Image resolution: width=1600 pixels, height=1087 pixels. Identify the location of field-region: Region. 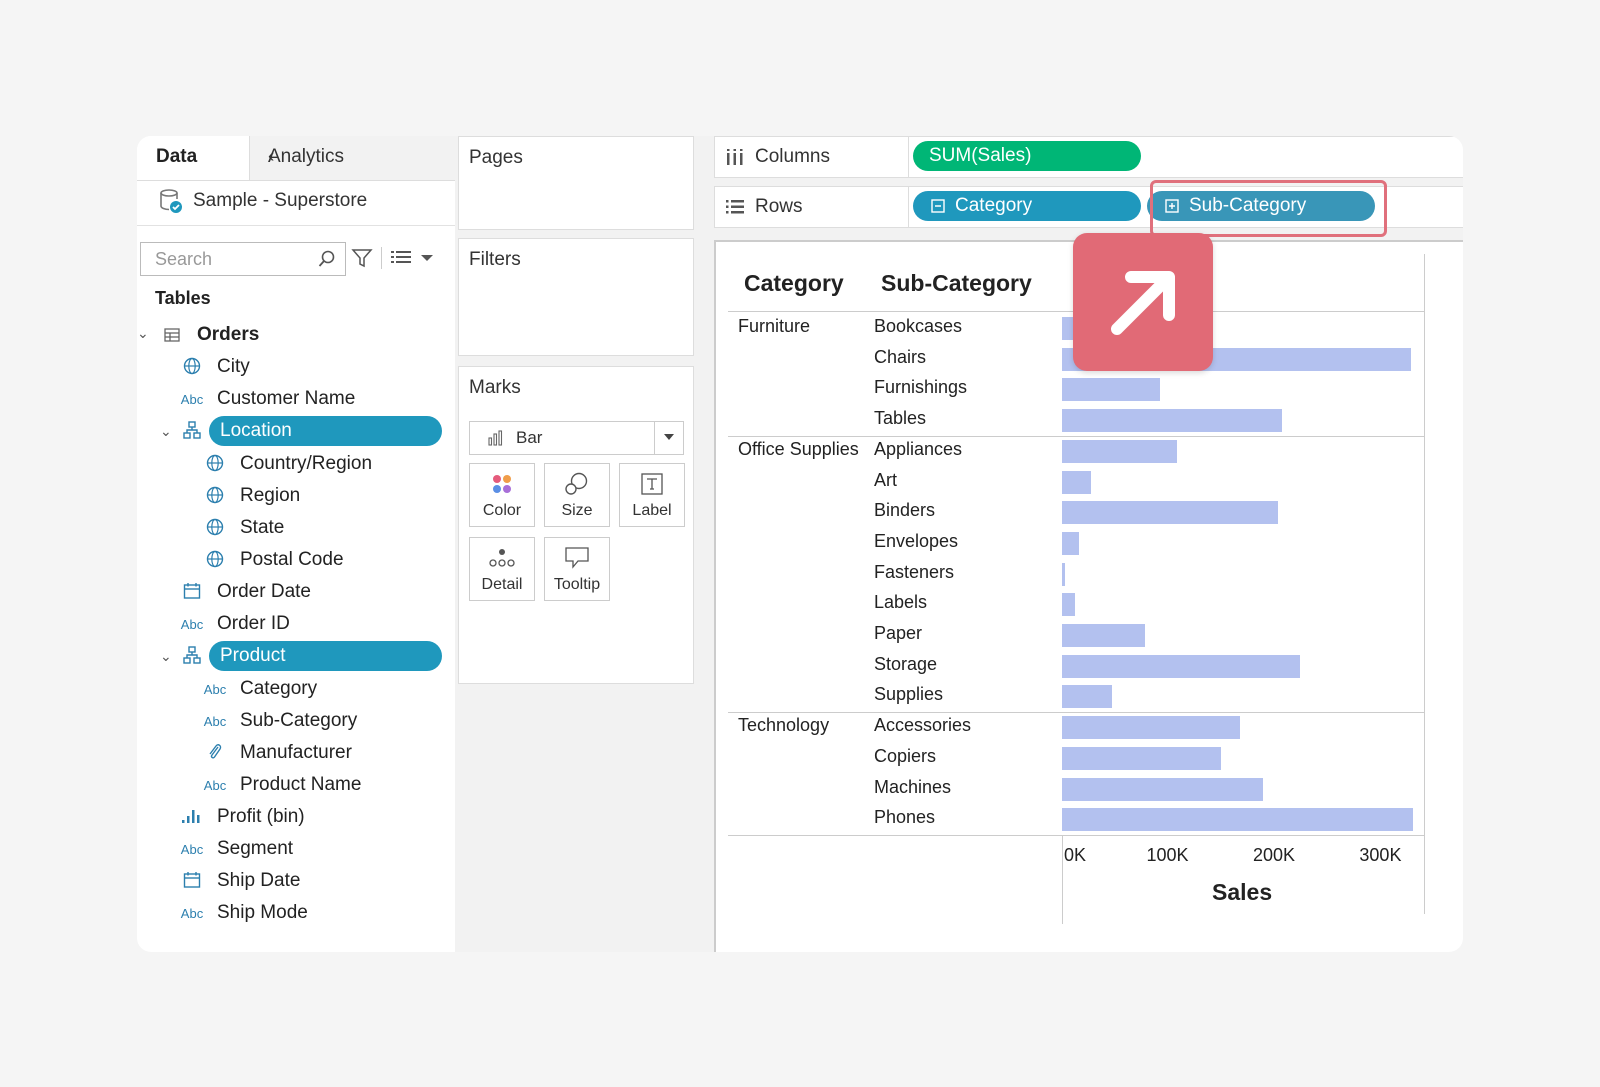
(251, 496).